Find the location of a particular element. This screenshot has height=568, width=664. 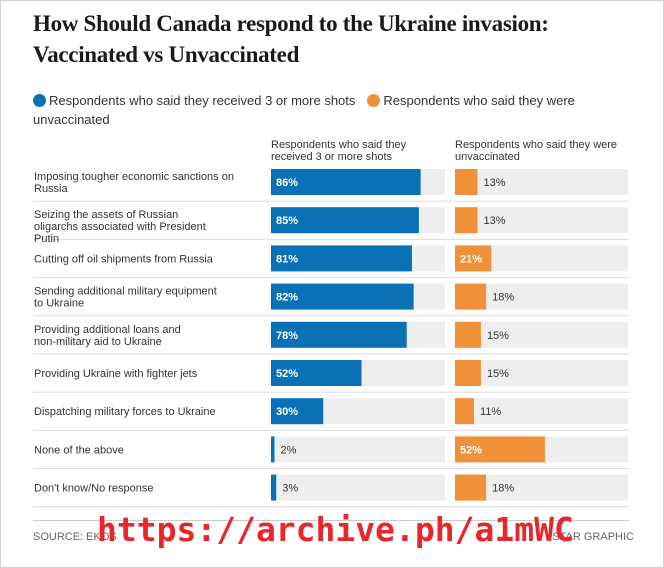

value-label-vaccinated: 85% is located at coordinates (287, 221).